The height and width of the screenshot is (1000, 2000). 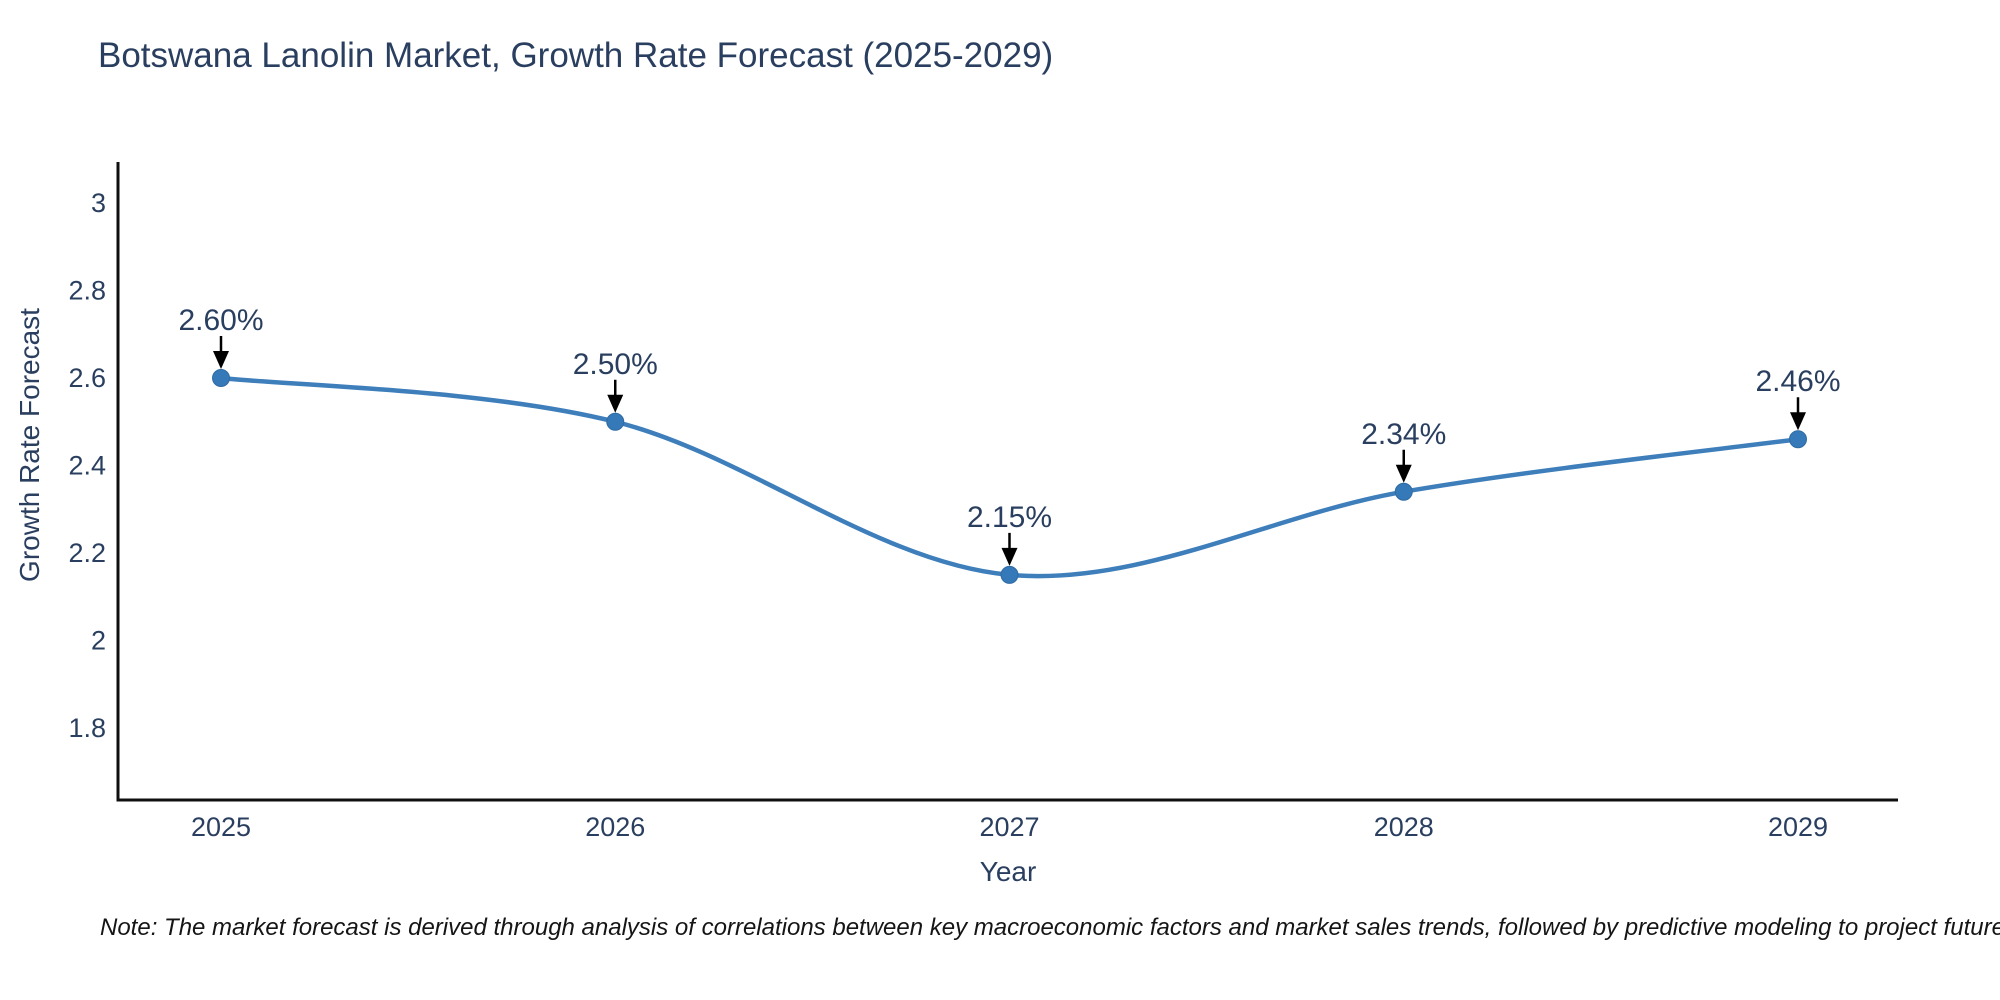 I want to click on x-tick-label: 2028, so click(x=1404, y=827).